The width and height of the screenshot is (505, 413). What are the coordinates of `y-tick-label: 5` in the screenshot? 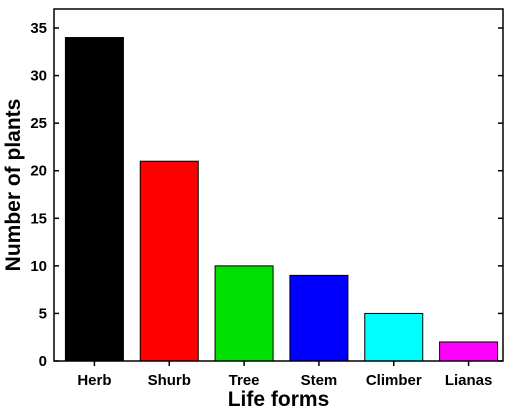 It's located at (43, 313).